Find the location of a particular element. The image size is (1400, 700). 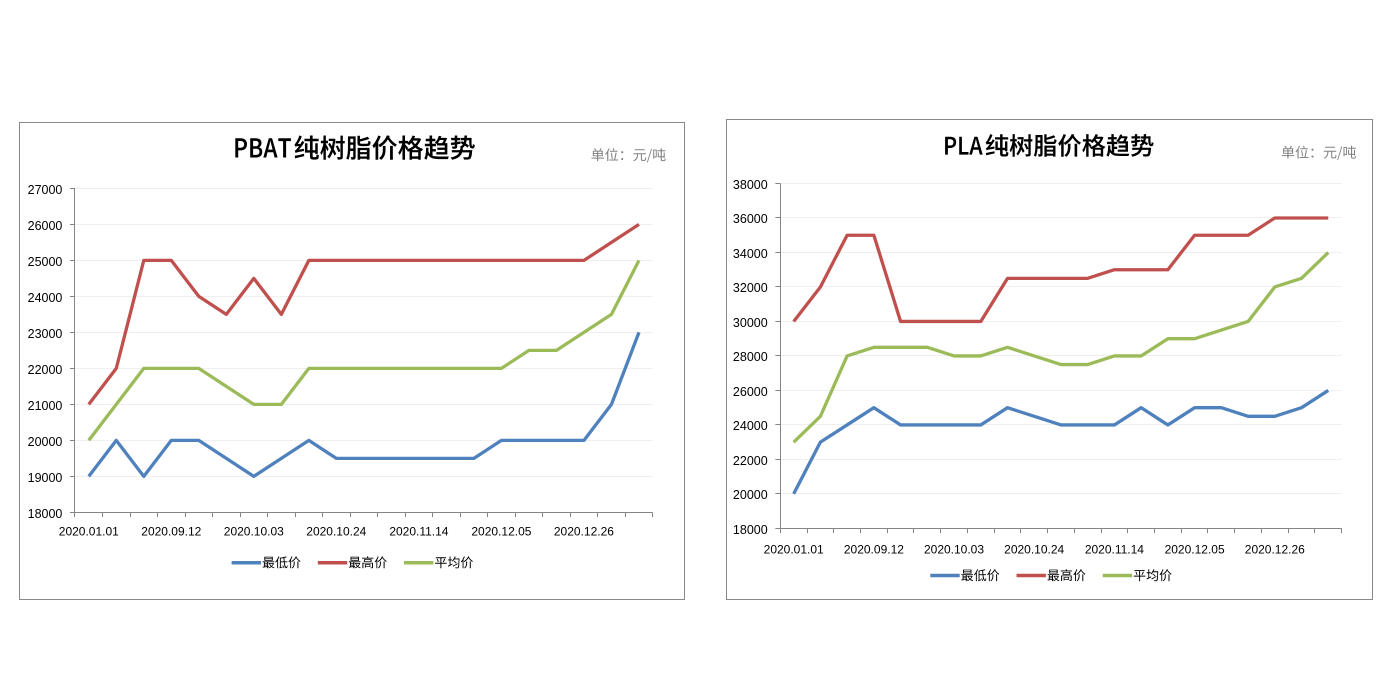

svg-text: 32000 is located at coordinates (750, 288).